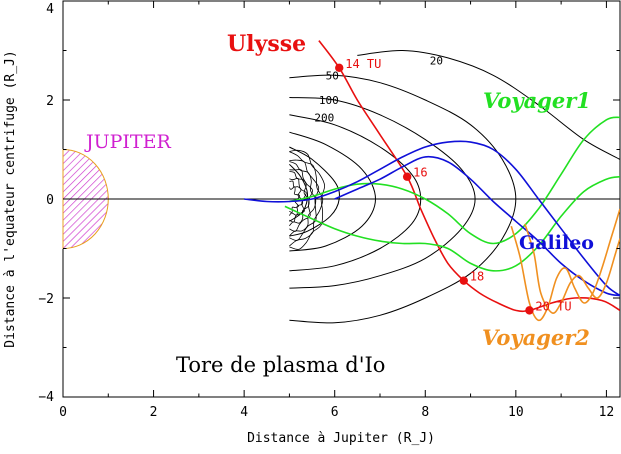 Image resolution: width=621 pixels, height=454 pixels. I want to click on x-tick-label: 8, so click(425, 412).